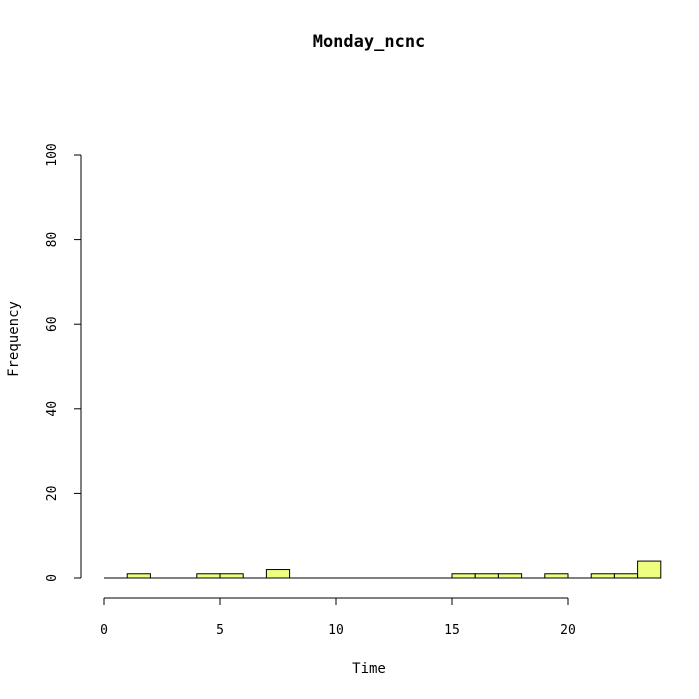 Image resolution: width=699 pixels, height=699 pixels. Describe the element at coordinates (369, 669) in the screenshot. I see `x-axis-label: Time` at that location.